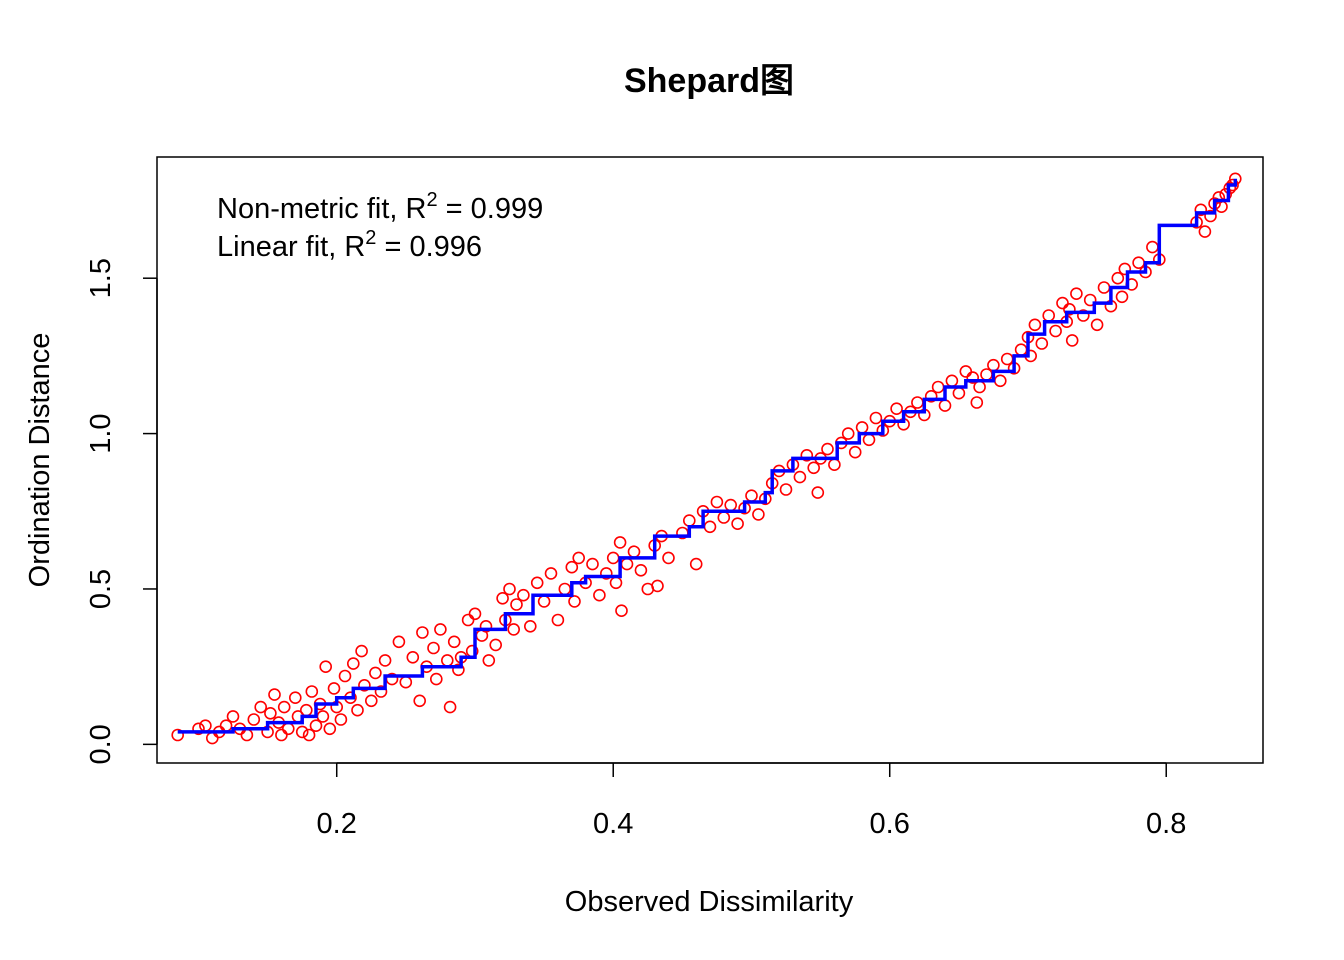  I want to click on legend-nonmetric-suffix: = 0.999, so click(491, 209).